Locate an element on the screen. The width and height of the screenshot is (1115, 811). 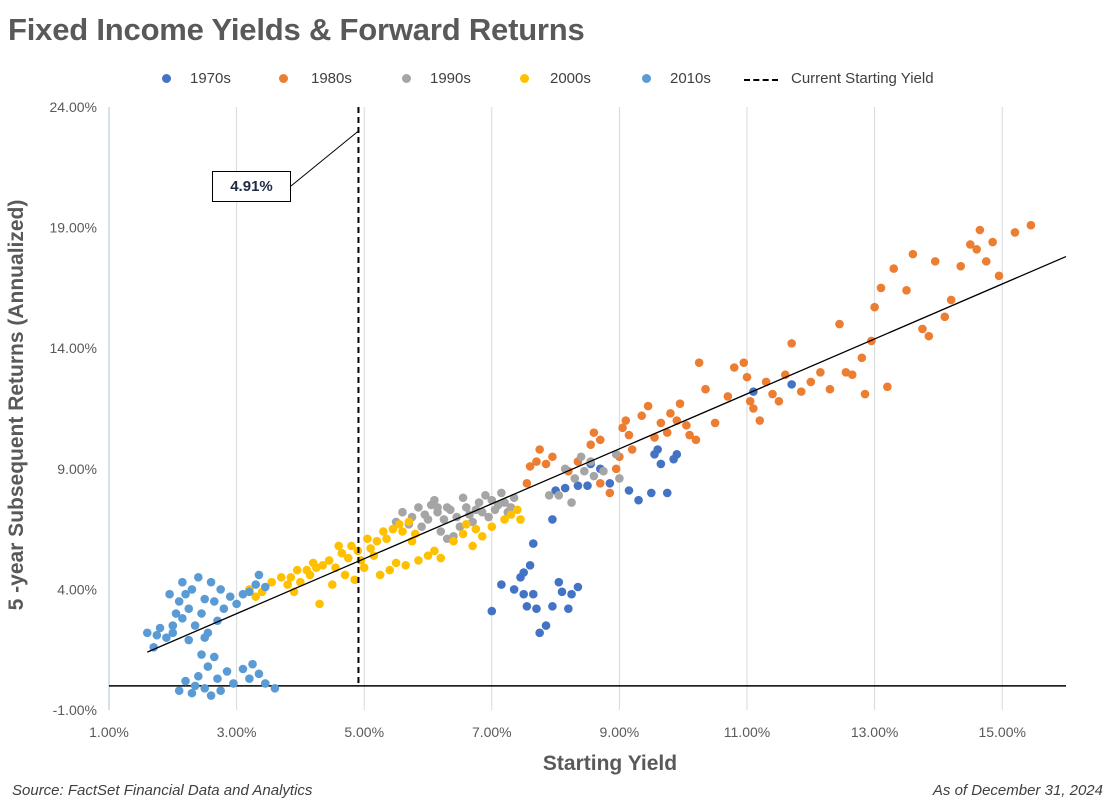
legend-label-1990s: 1990s is located at coordinates (450, 78).